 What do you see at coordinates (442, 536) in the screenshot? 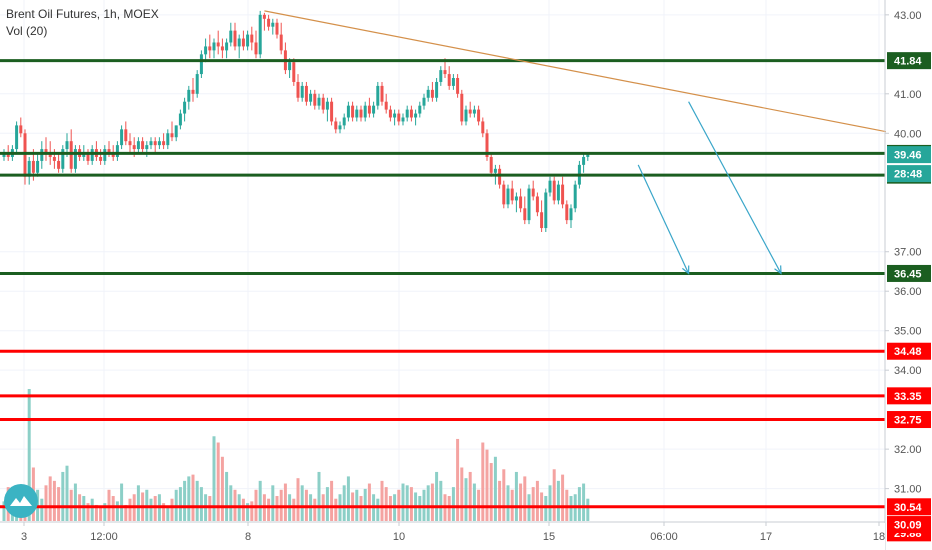
I see `time-axis: 3 12:00 8 10 15 06:00 17 18` at bounding box center [442, 536].